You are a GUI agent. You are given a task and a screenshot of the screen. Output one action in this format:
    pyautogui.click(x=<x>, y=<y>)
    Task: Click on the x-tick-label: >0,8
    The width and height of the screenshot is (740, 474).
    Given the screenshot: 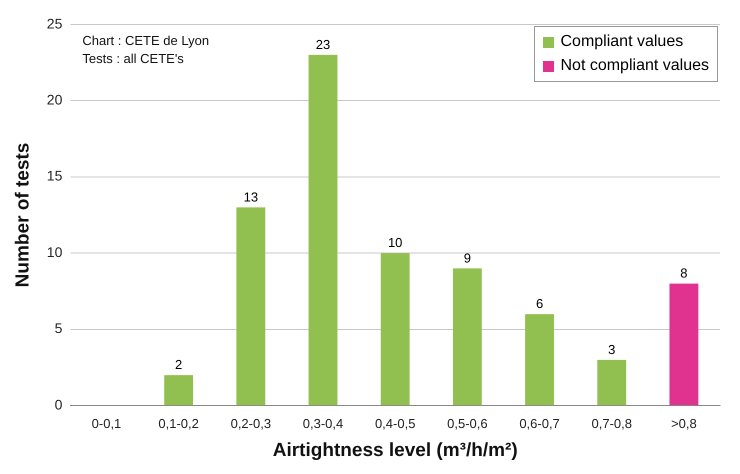 What is the action you would take?
    pyautogui.click(x=684, y=423)
    